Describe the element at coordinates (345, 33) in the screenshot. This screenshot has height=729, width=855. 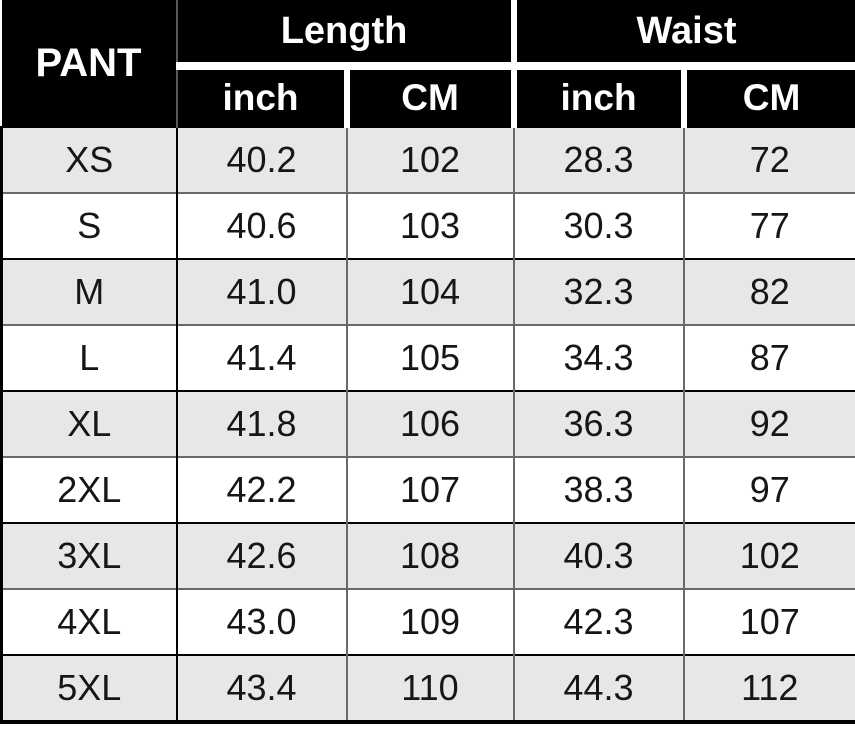
I see `length-group-header: Length` at that location.